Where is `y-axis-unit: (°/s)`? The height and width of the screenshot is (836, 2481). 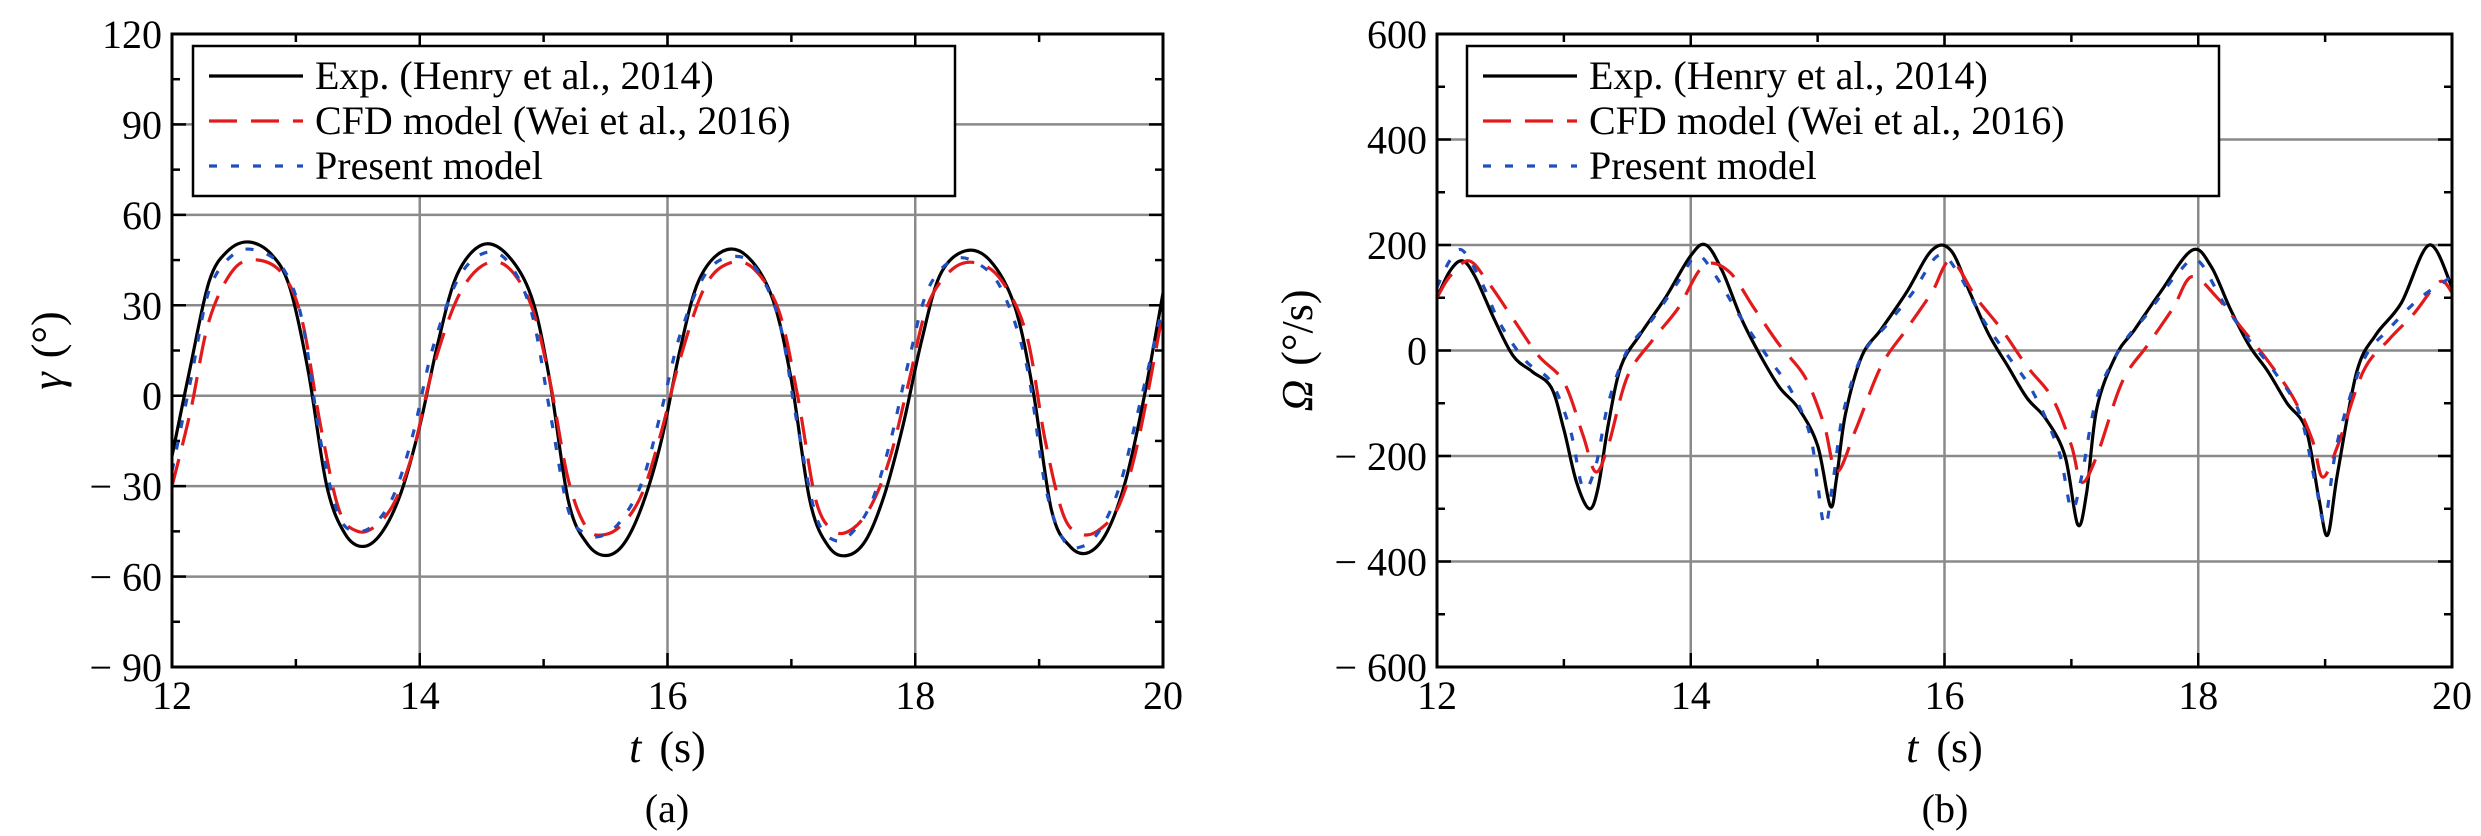
y-axis-unit: (°/s) is located at coordinates (1297, 327).